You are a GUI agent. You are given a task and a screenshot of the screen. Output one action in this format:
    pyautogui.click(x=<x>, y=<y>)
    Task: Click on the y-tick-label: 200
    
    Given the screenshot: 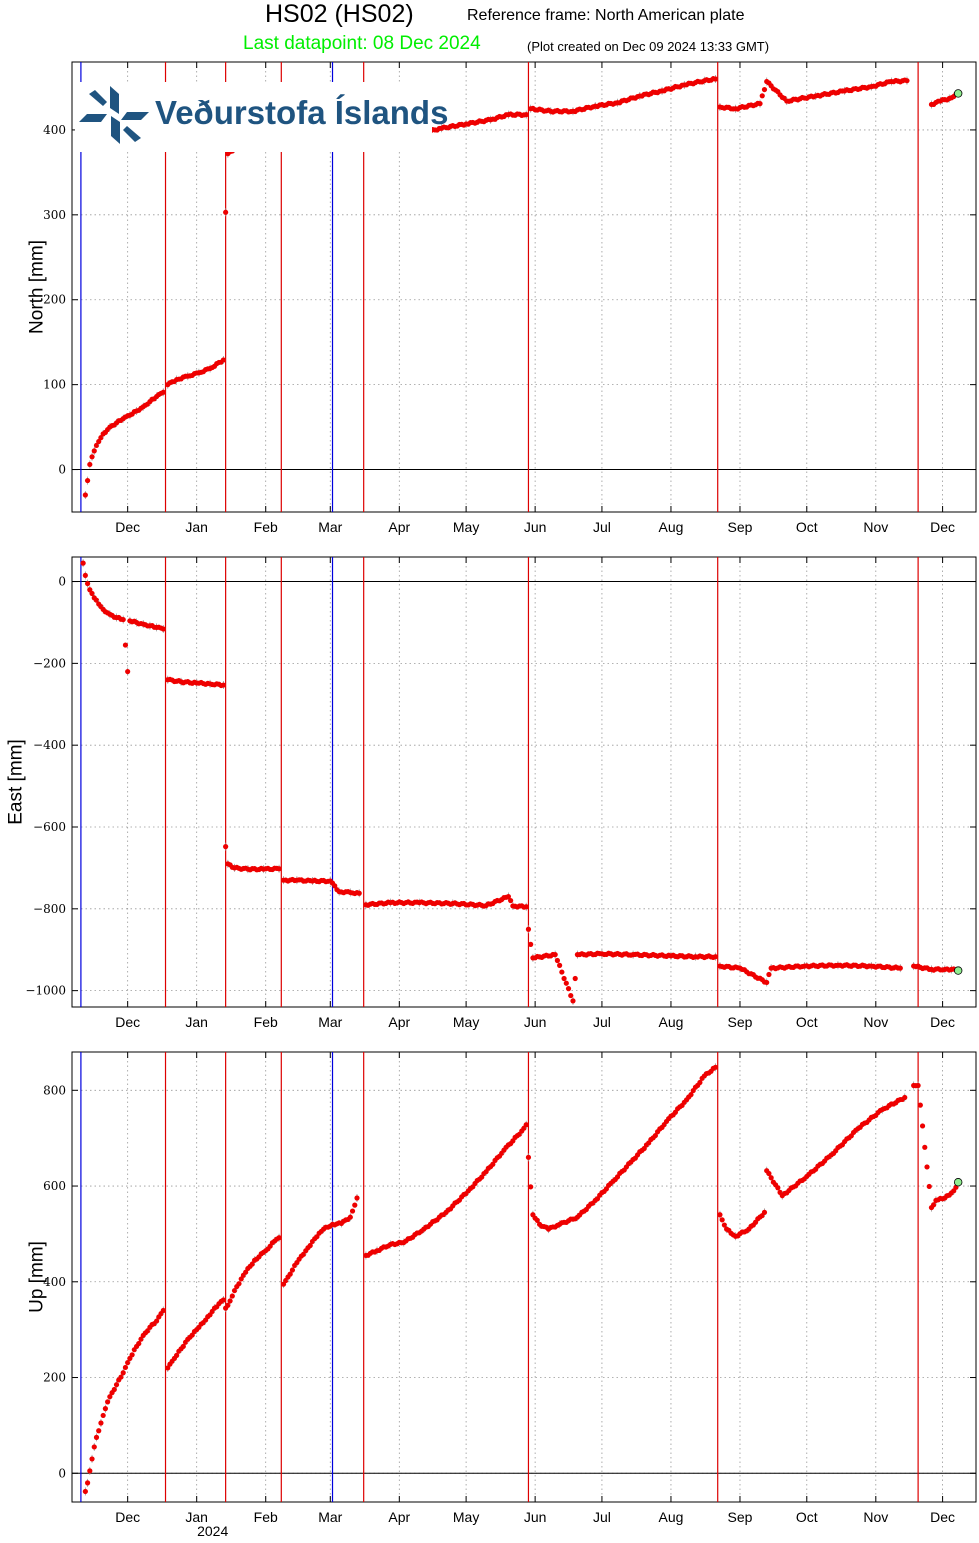 What is the action you would take?
    pyautogui.click(x=54, y=1378)
    